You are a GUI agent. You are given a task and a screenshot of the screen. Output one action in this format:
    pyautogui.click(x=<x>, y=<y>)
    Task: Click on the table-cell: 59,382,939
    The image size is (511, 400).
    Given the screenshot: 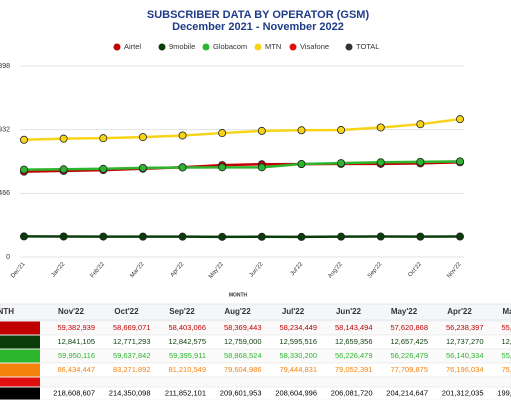 What is the action you would take?
    pyautogui.click(x=76, y=327)
    